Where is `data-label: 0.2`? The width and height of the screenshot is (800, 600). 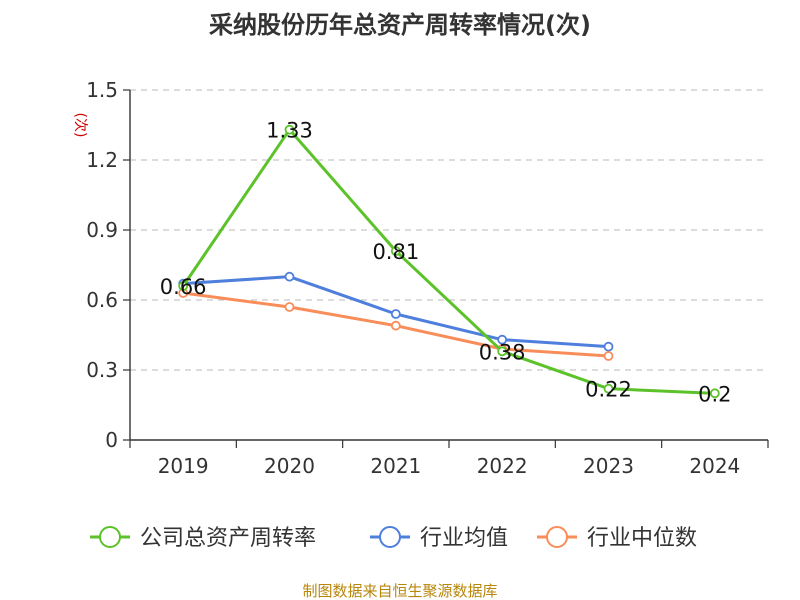
data-label: 0.2 is located at coordinates (714, 394).